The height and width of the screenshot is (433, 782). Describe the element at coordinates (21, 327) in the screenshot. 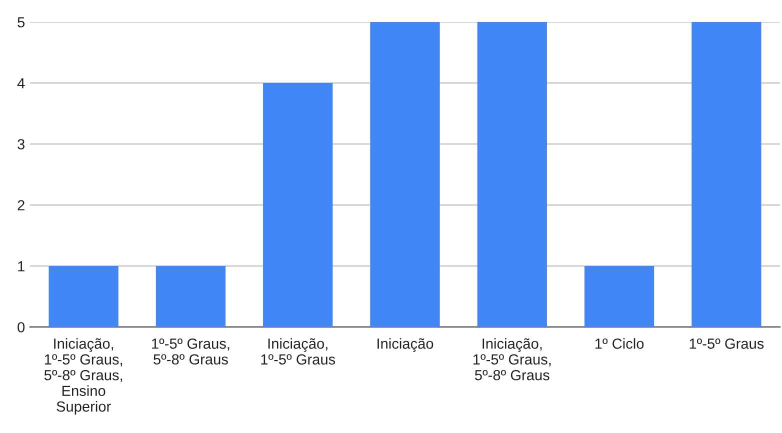

I see `y-tick-label: 0` at that location.